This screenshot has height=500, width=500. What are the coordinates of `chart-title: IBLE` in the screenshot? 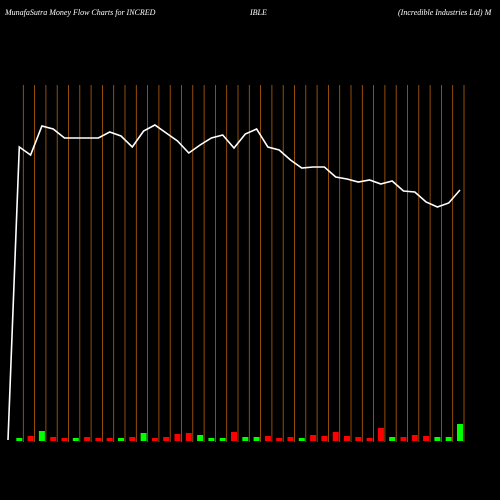 It's located at (258, 12).